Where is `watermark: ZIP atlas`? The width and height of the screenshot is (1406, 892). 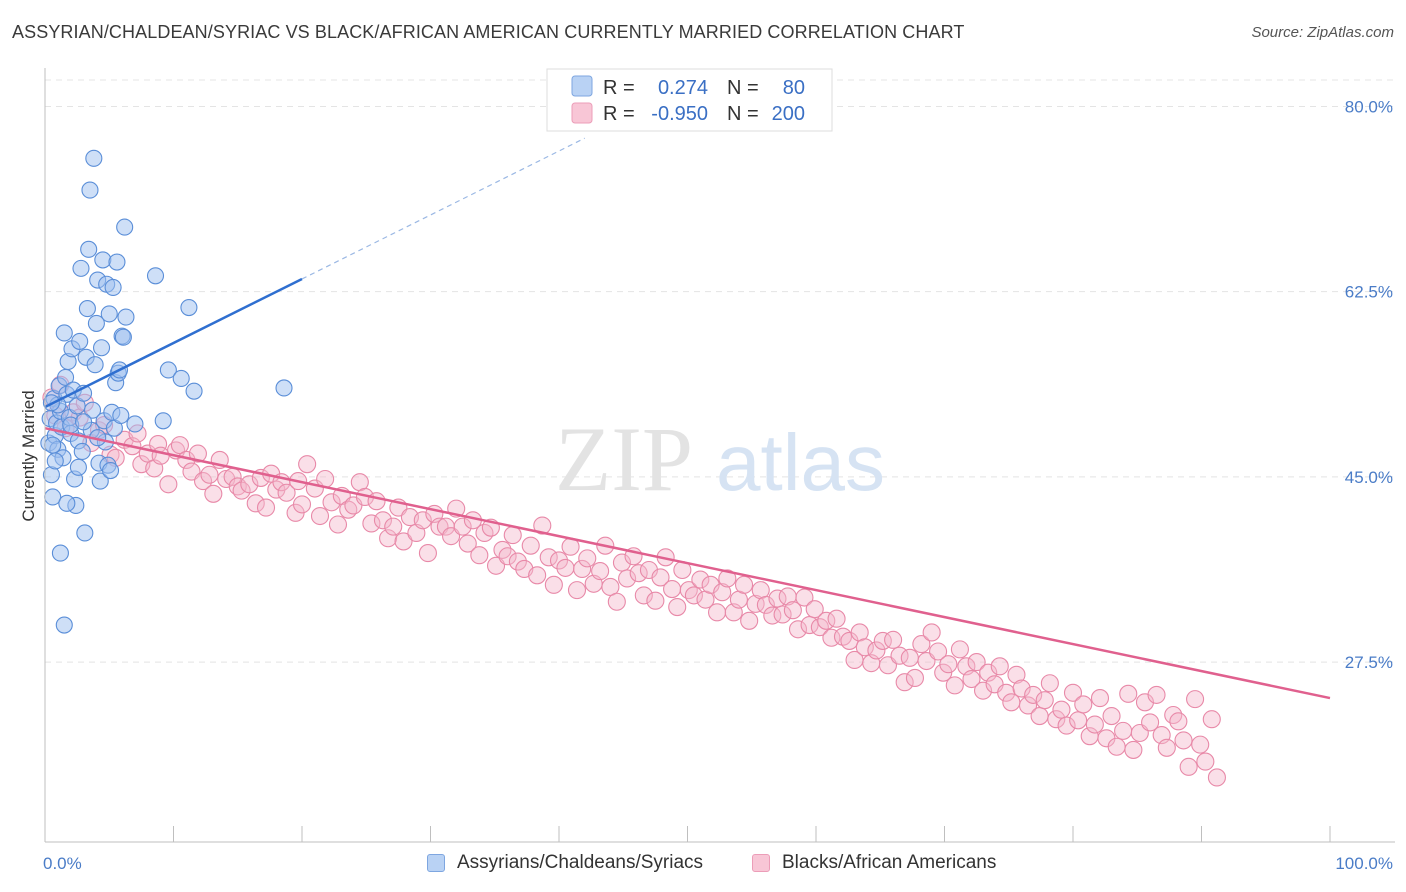 watermark: ZIP atlas is located at coordinates (720, 459).